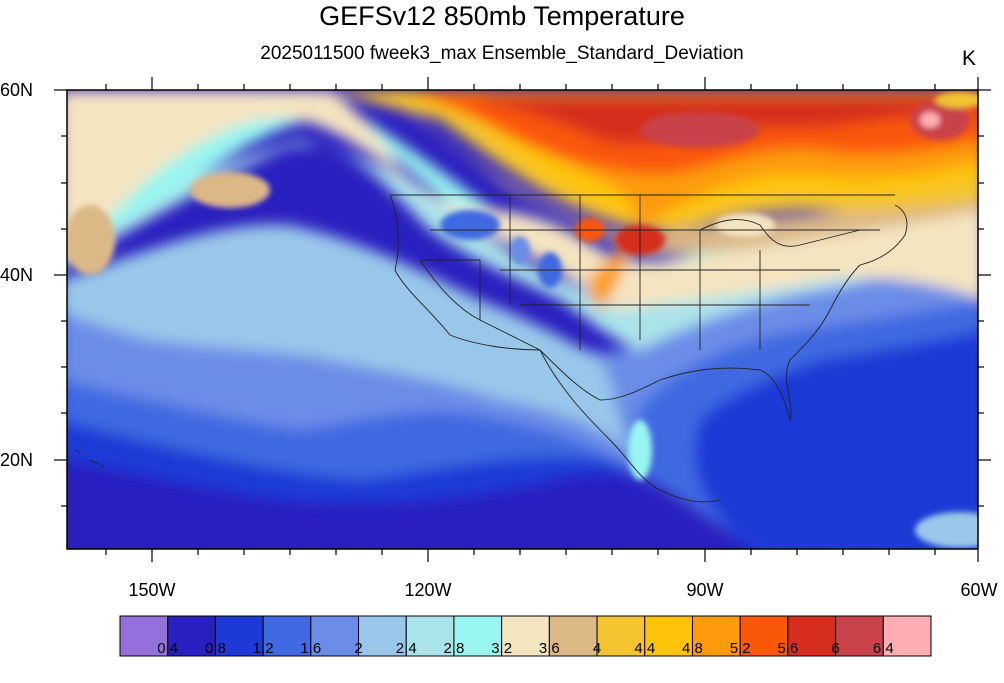  What do you see at coordinates (358, 648) in the screenshot?
I see `colorbar-tick-label: 2` at bounding box center [358, 648].